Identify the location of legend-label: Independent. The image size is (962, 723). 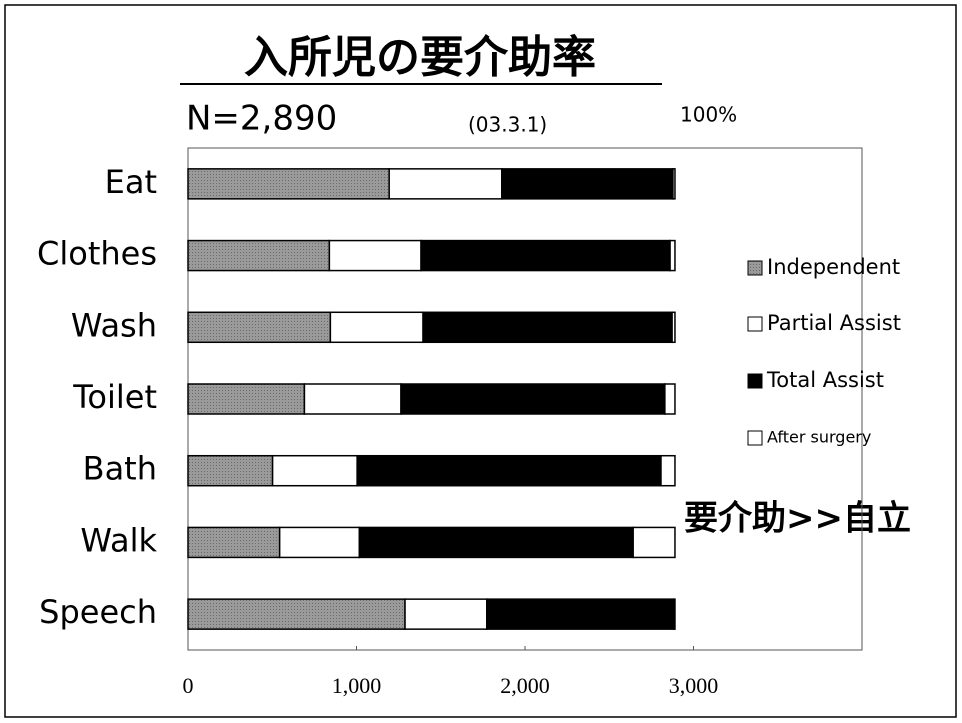
(833, 267).